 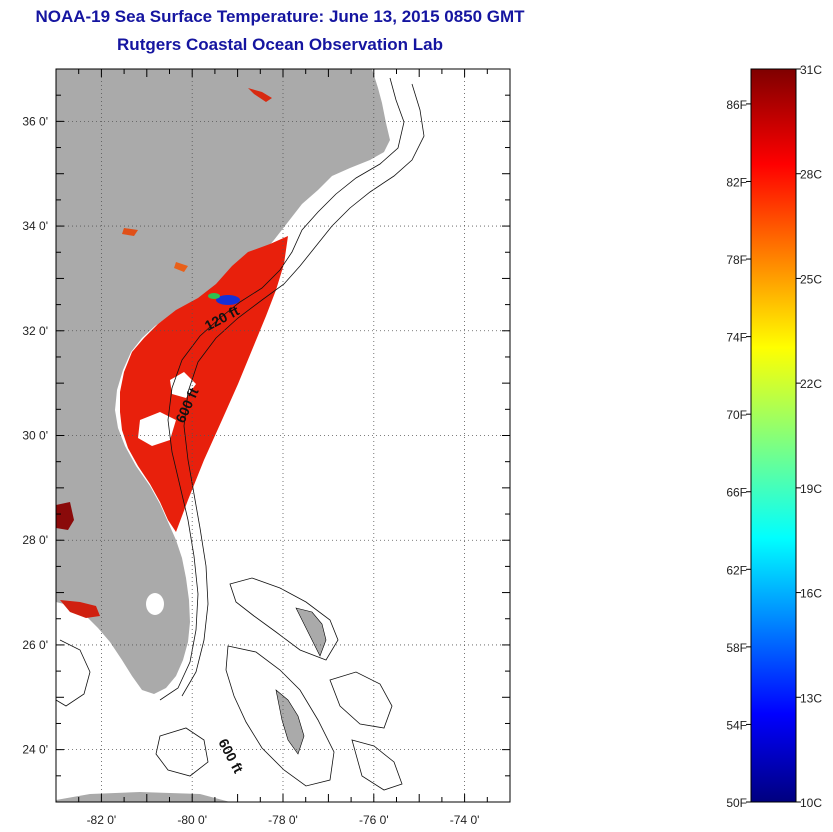 I want to click on lat-tick-label: 24 0', so click(x=35, y=750).